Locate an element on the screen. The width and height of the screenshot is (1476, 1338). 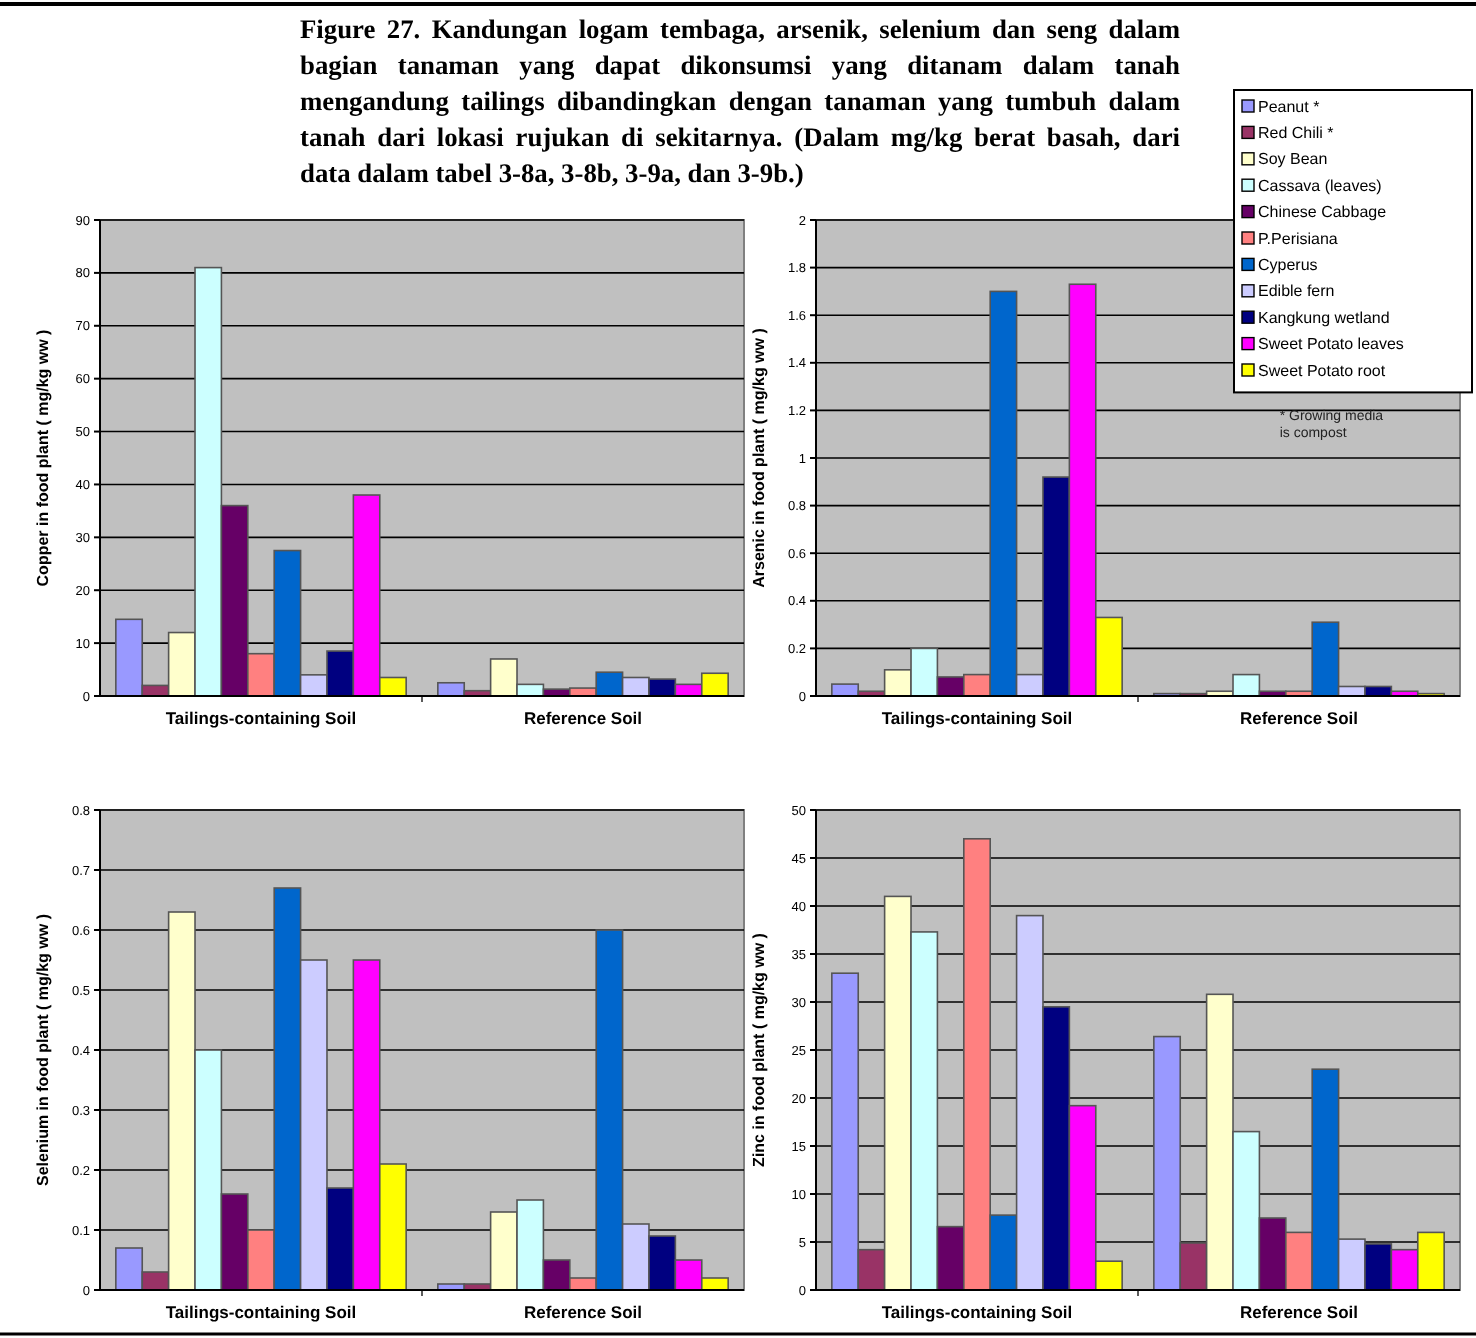
legend-label: Cassava (leaves) is located at coordinates (1320, 185).